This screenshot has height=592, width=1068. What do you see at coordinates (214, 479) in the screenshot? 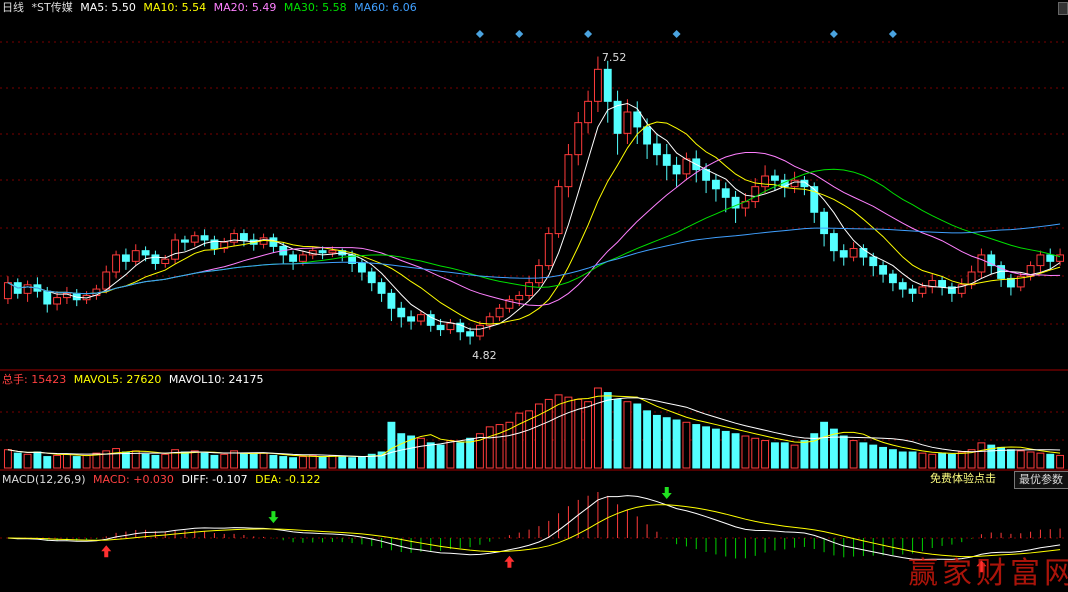
I see `diff-value: DIFF: -0.107` at bounding box center [214, 479].